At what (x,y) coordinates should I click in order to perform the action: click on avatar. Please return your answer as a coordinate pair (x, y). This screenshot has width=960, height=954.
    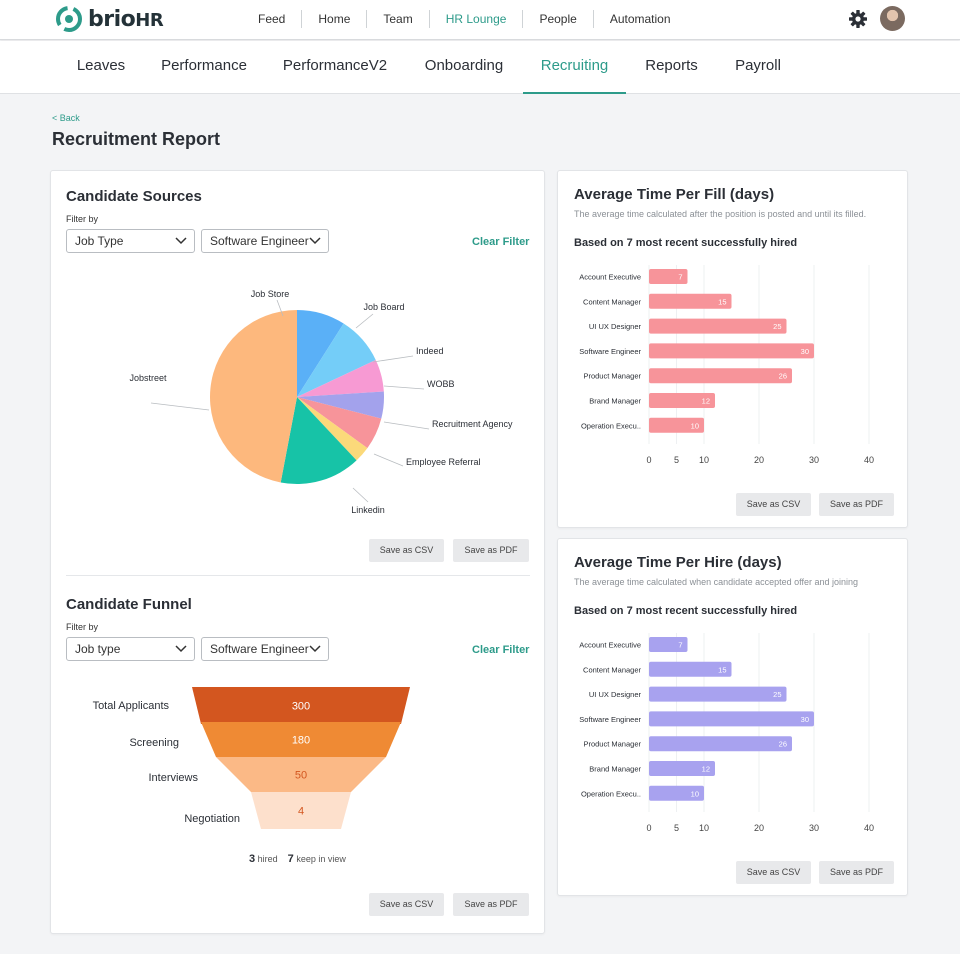
    Looking at the image, I should click on (892, 18).